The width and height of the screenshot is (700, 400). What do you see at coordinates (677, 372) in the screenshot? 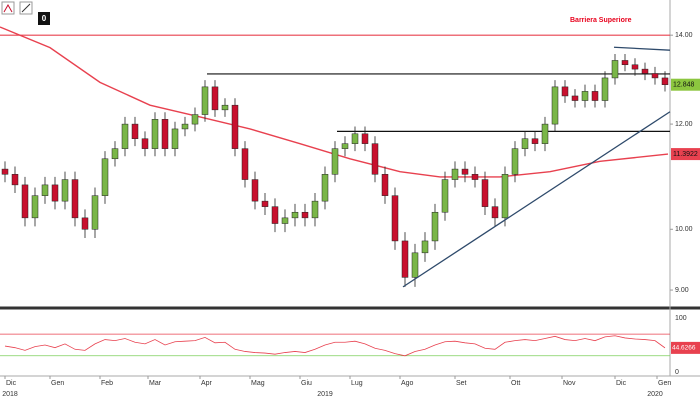
I see `rsi-tick-label: 0` at bounding box center [677, 372].